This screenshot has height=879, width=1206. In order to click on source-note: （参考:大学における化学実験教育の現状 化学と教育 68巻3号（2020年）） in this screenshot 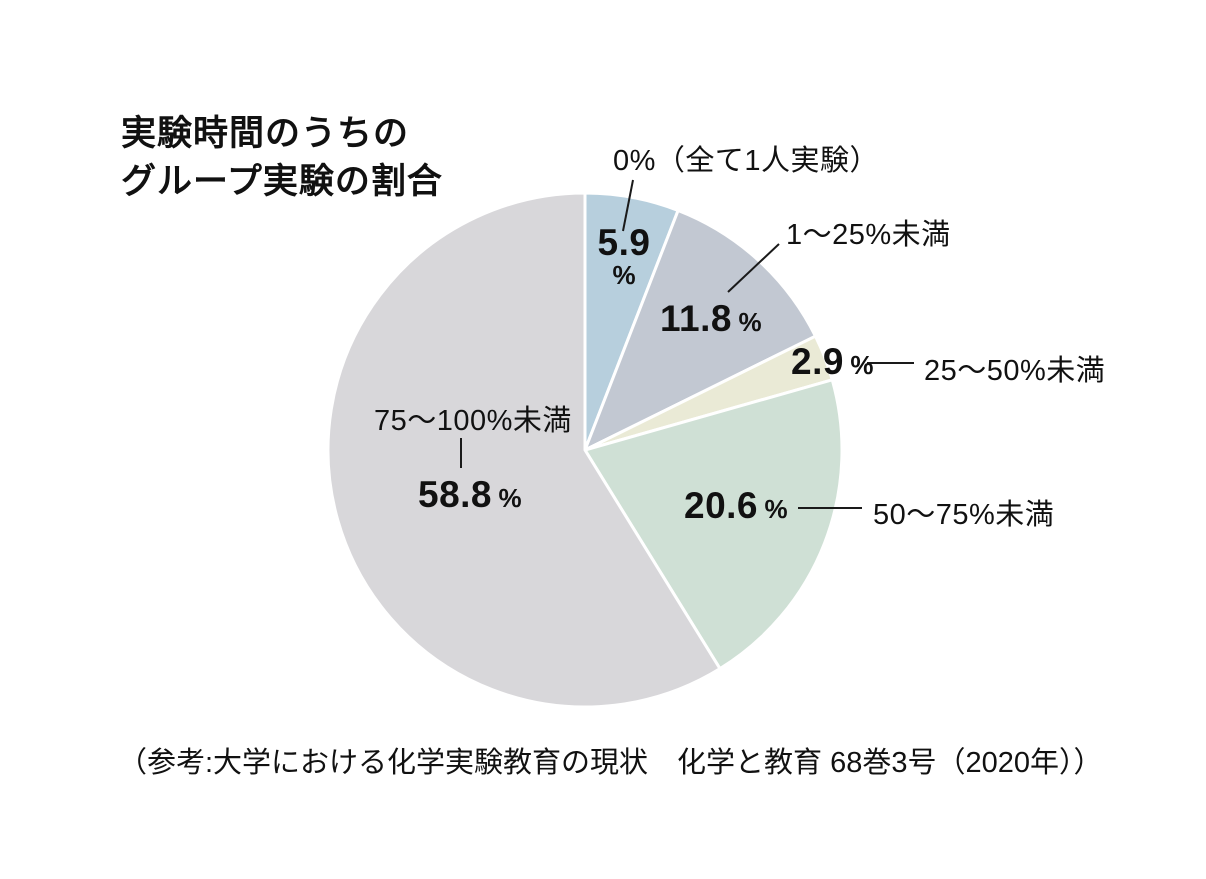, I will do `click(610, 763)`.